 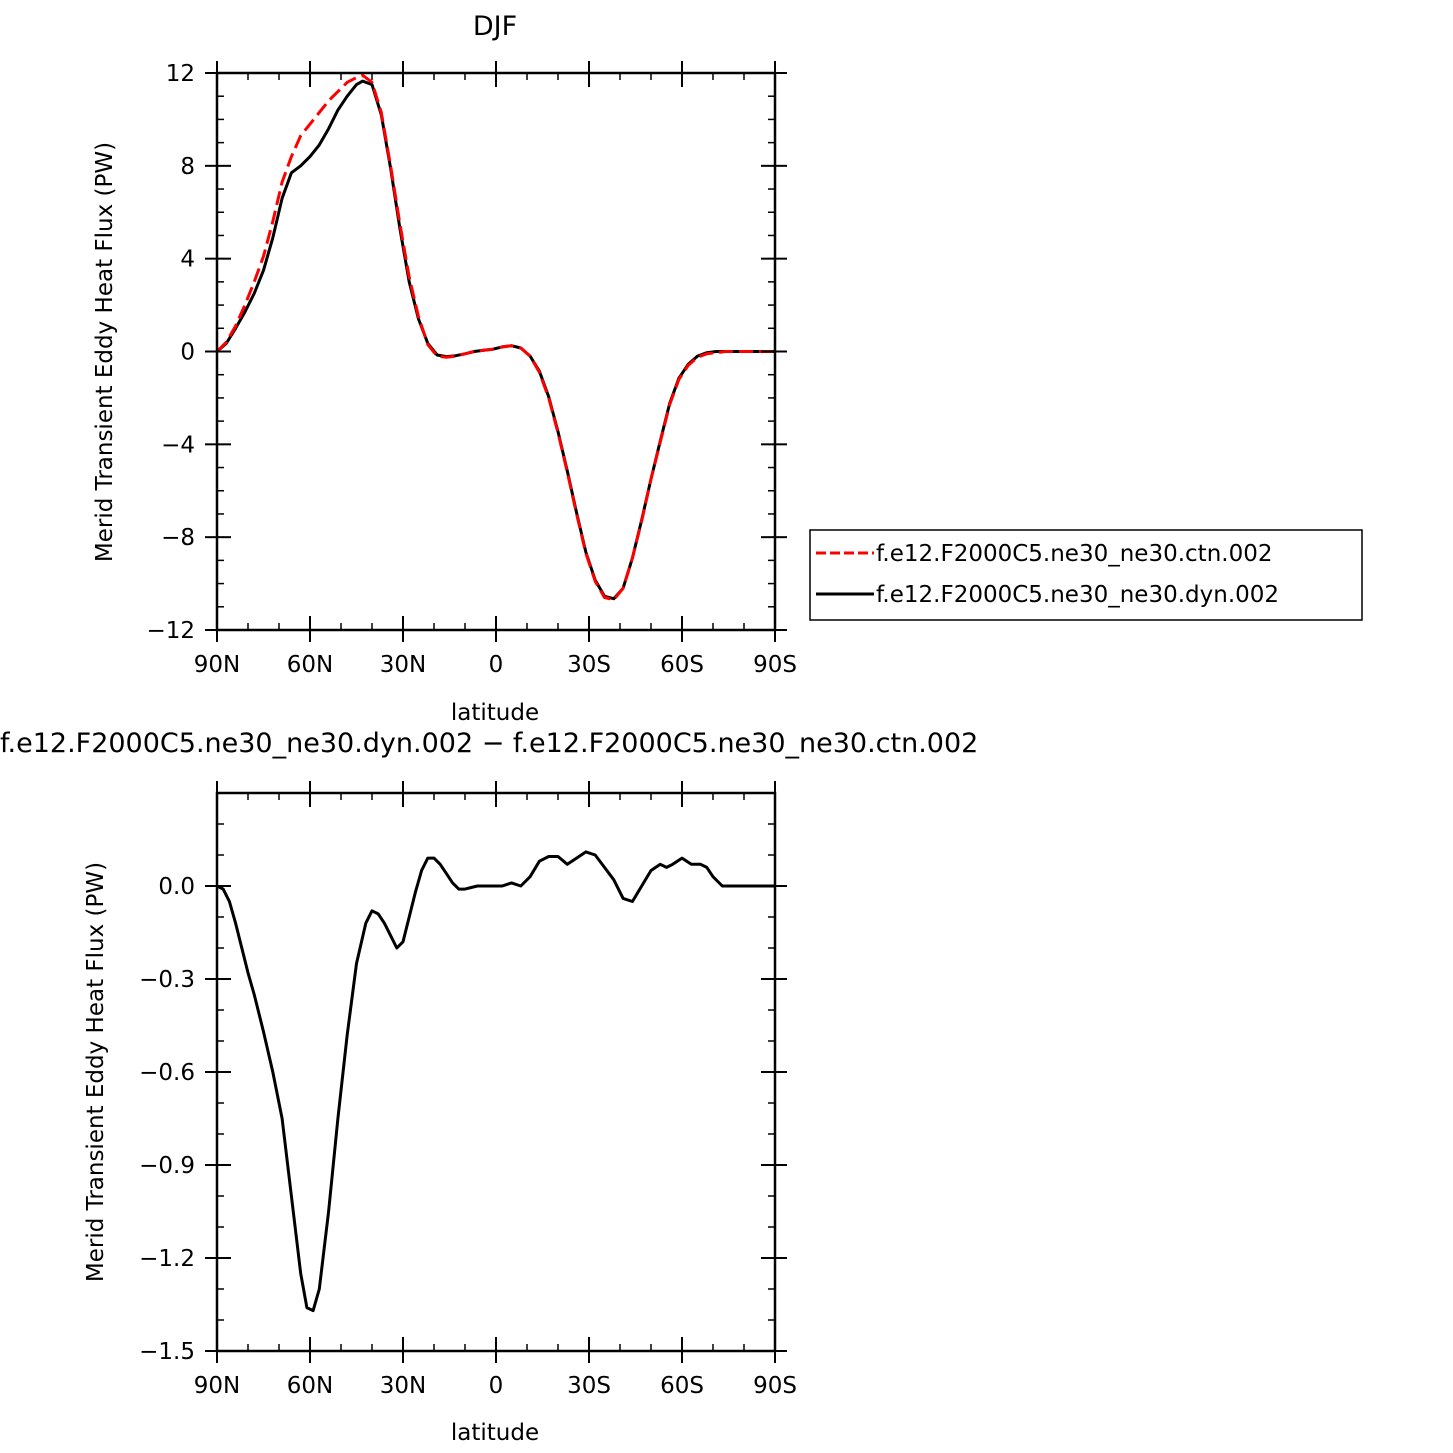 What do you see at coordinates (167, 1073) in the screenshot?
I see `bottom-y-tick-label: −0.6` at bounding box center [167, 1073].